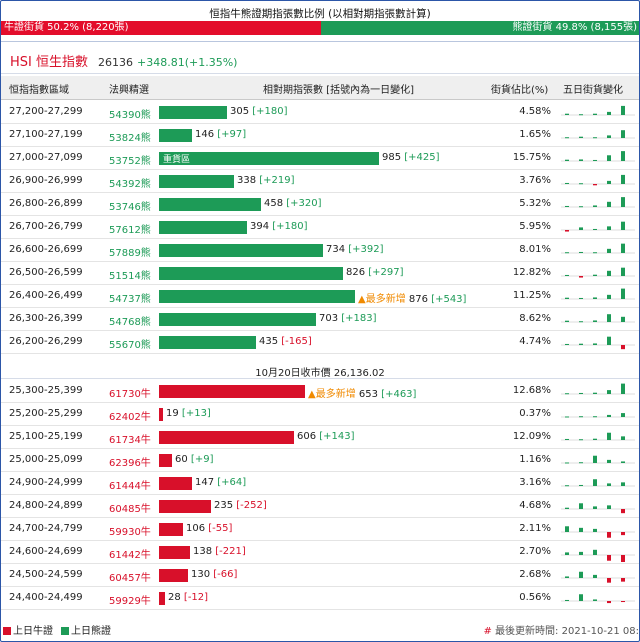 The width and height of the screenshot is (640, 642). I want to click on product-code-link: 60457牛, so click(130, 578).